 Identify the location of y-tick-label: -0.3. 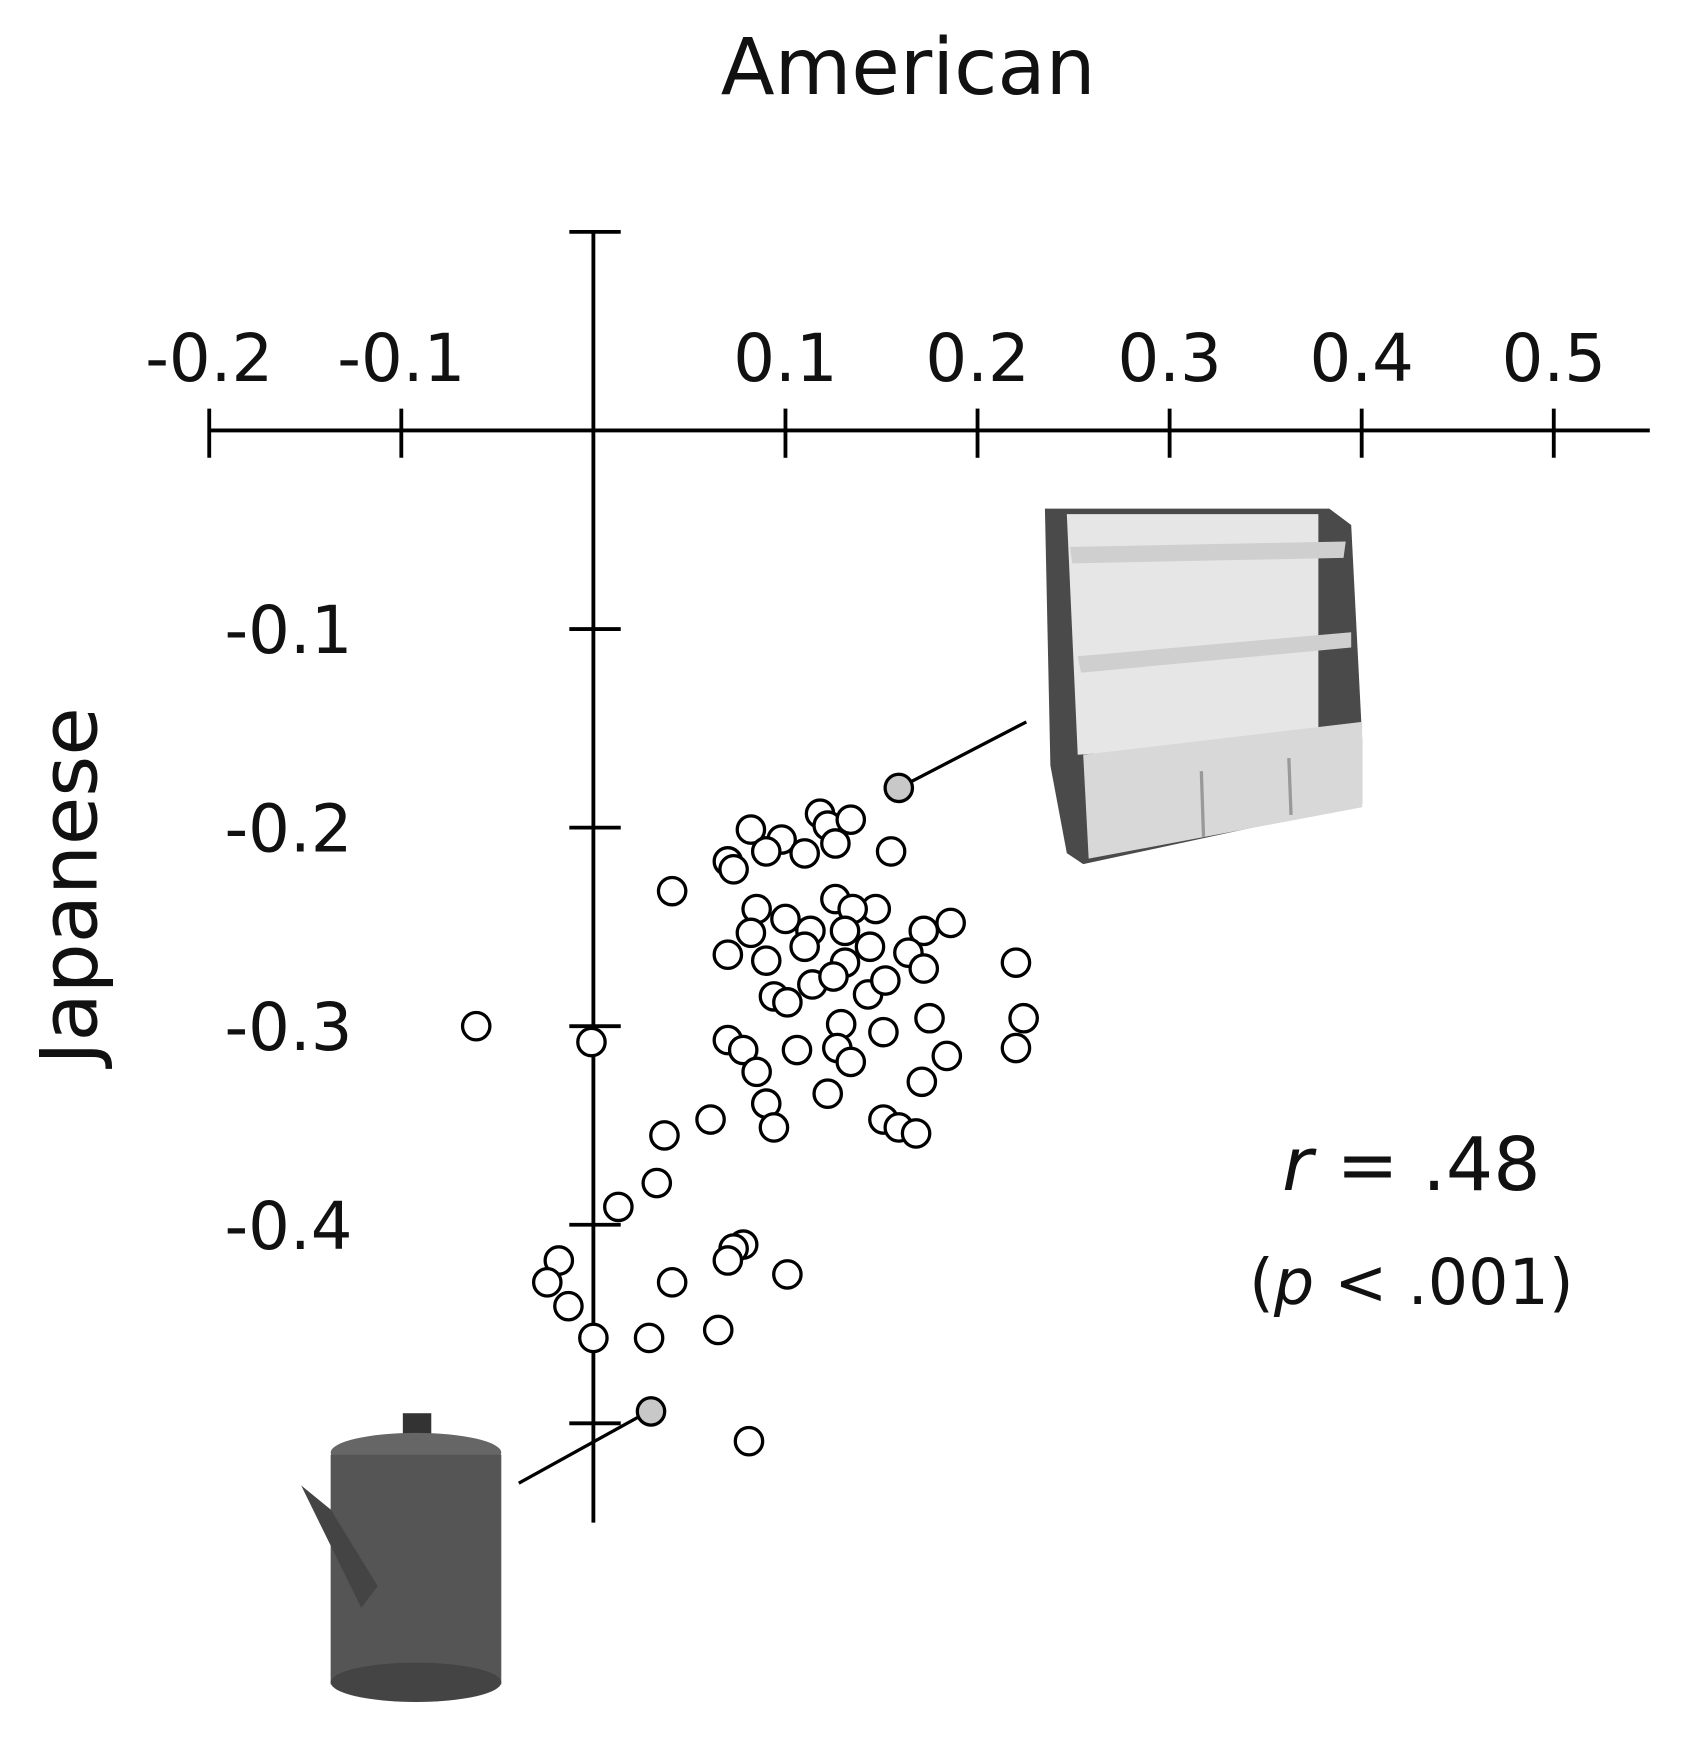
(289, 1028).